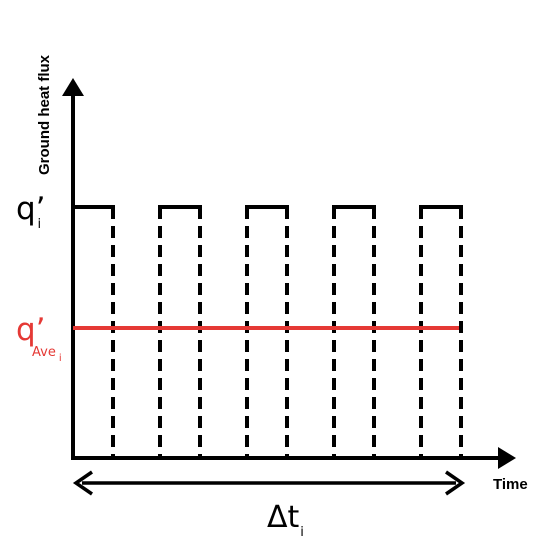 The image size is (550, 549). Describe the element at coordinates (73, 87) in the screenshot. I see `y-axis-arrowhead-icon` at that location.